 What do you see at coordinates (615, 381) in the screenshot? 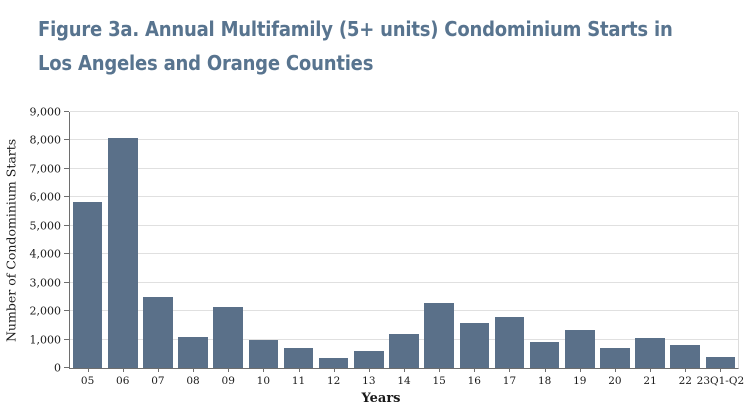
I see `x-tick-label: 20` at bounding box center [615, 381].